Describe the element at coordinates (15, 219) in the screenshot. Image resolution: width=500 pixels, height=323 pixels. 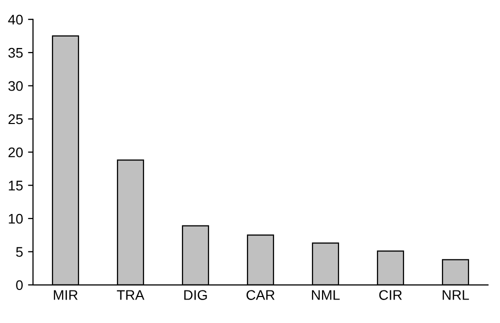
I see `y-tick-label: 10` at that location.